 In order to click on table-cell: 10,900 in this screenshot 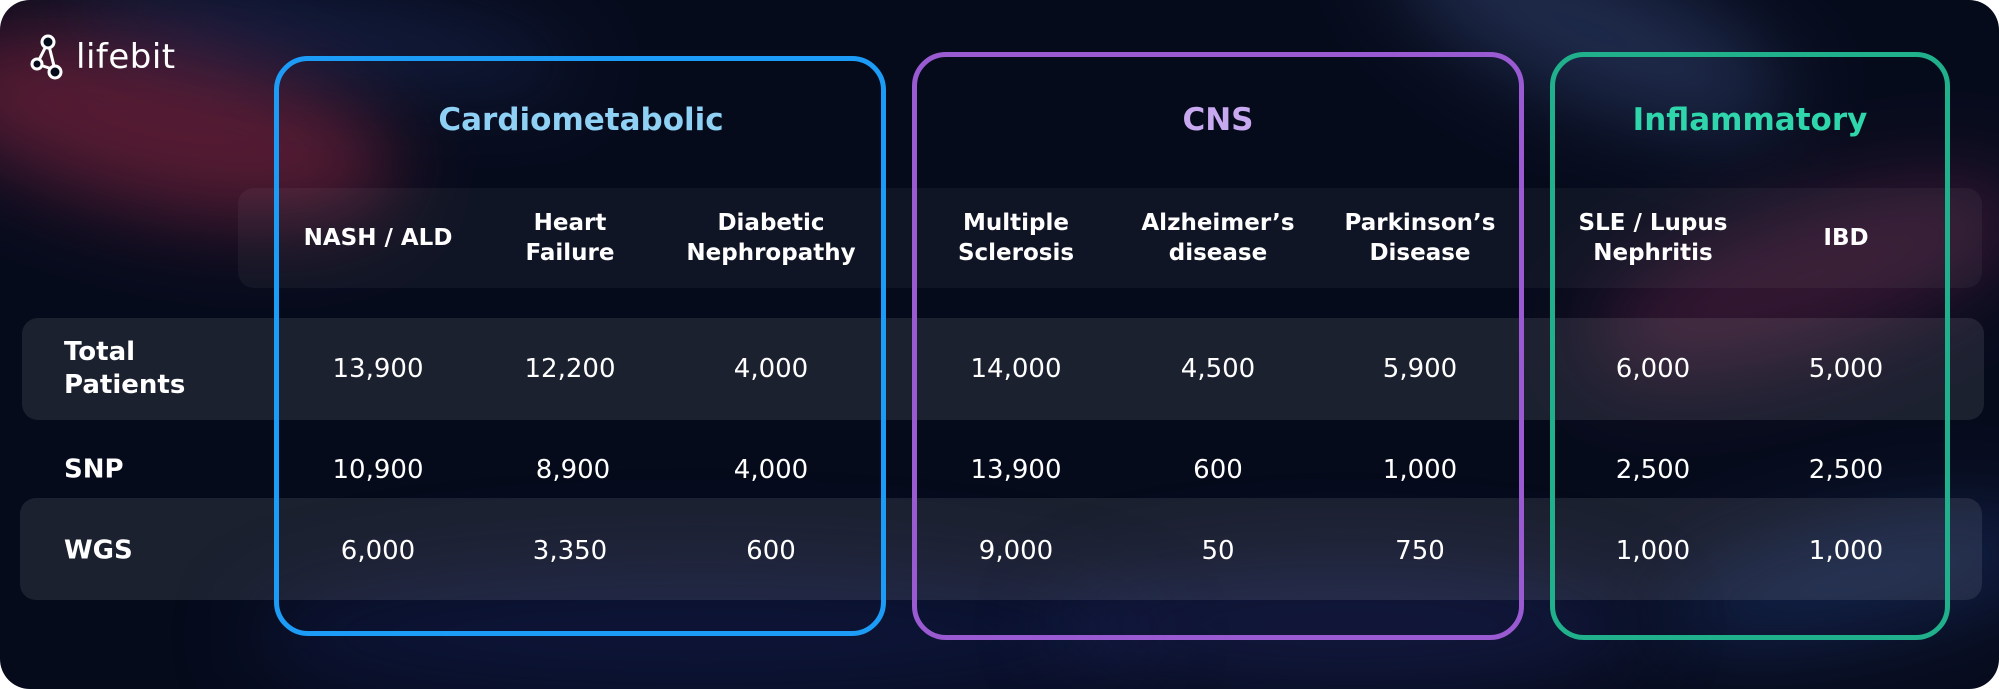, I will do `click(378, 470)`.